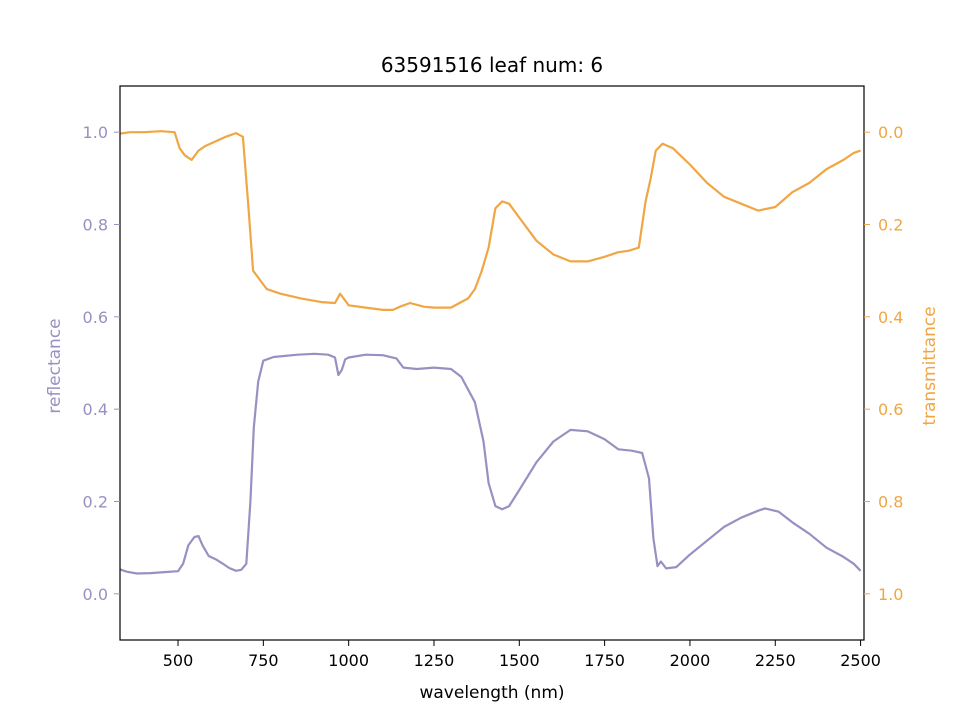 Image resolution: width=960 pixels, height=720 pixels. What do you see at coordinates (604, 660) in the screenshot?
I see `x-tick-label: 1750` at bounding box center [604, 660].